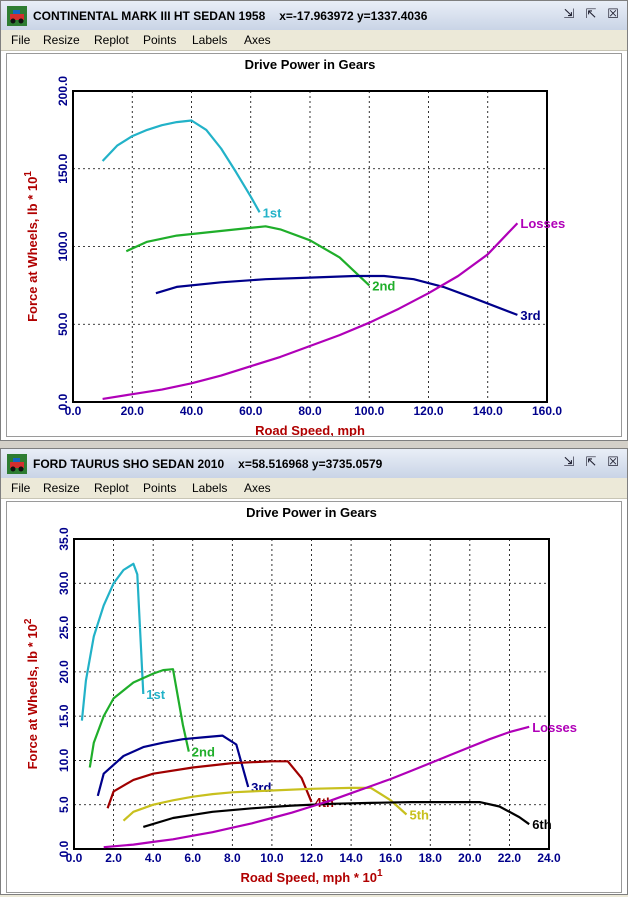  I want to click on series-label-6th: 6th, so click(542, 824).